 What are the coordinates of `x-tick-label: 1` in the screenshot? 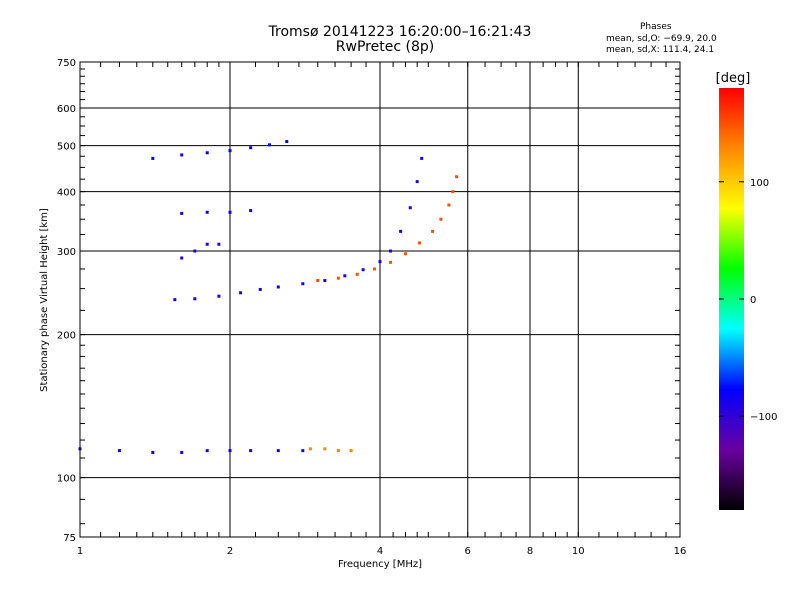 It's located at (80, 551).